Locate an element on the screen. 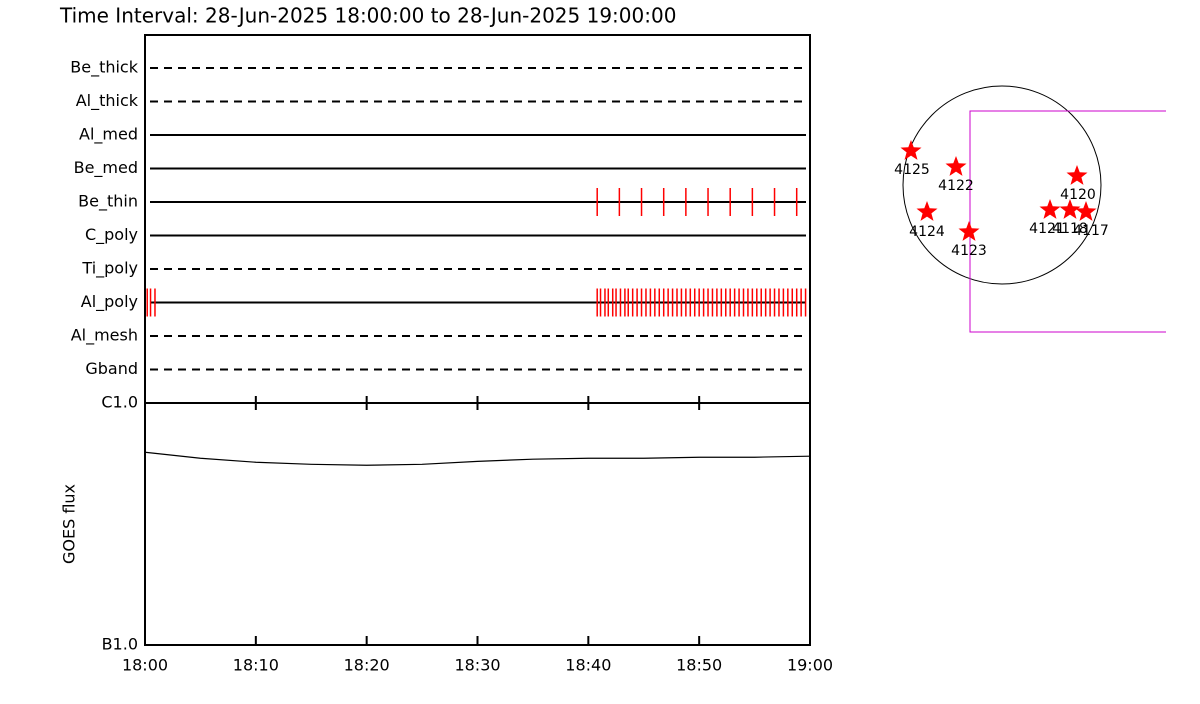 The width and height of the screenshot is (1200, 704). region-label: 4118 is located at coordinates (1070, 229).